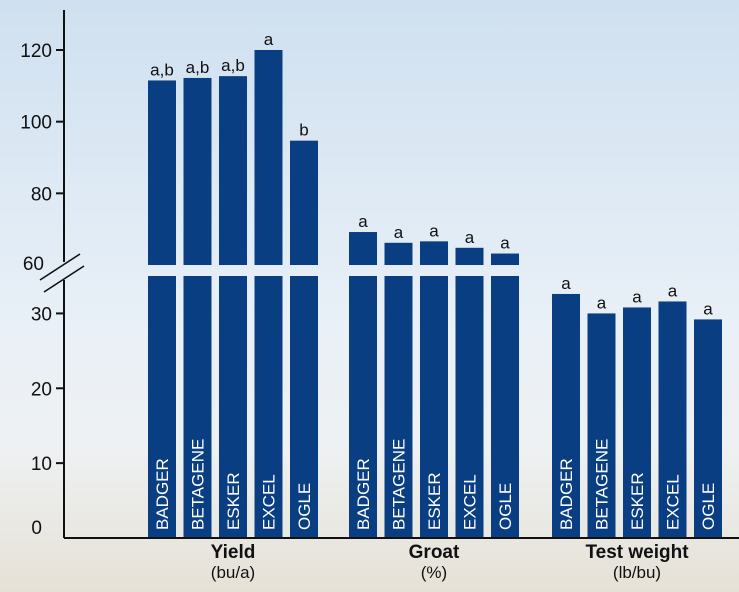 Image resolution: width=739 pixels, height=592 pixels. Describe the element at coordinates (434, 253) in the screenshot. I see `bar-upper-Groat-ESKER` at that location.